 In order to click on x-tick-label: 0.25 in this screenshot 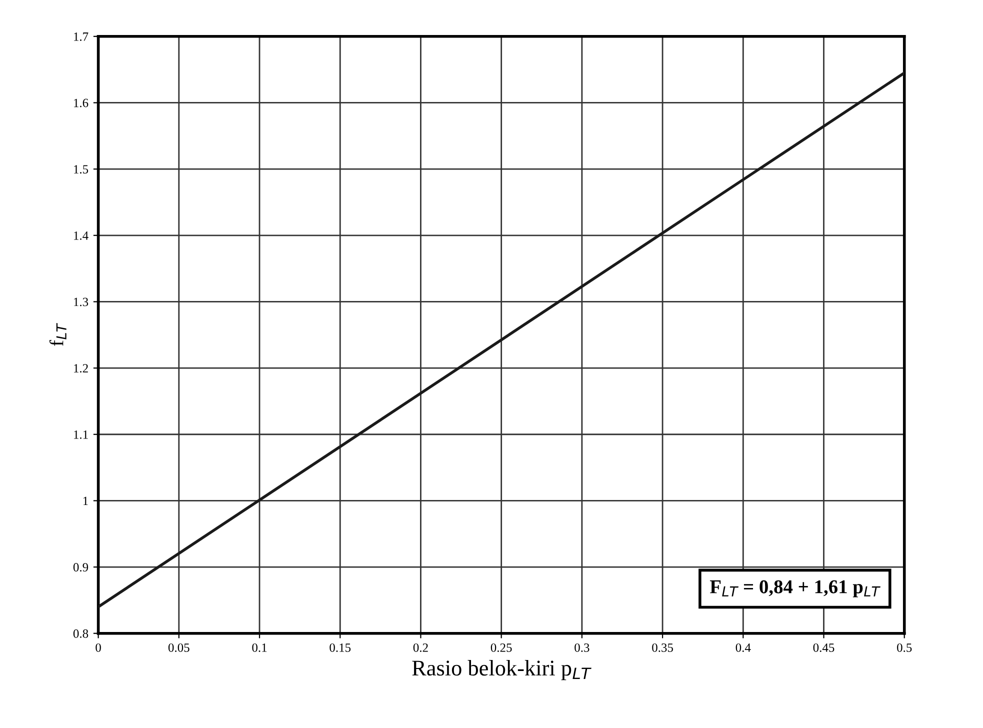, I will do `click(501, 647)`.